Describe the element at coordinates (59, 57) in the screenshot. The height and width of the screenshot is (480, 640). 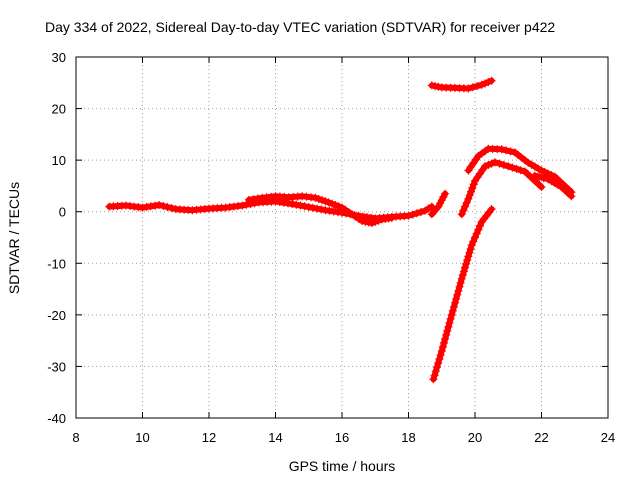
I see `y-tick-label: 30` at that location.